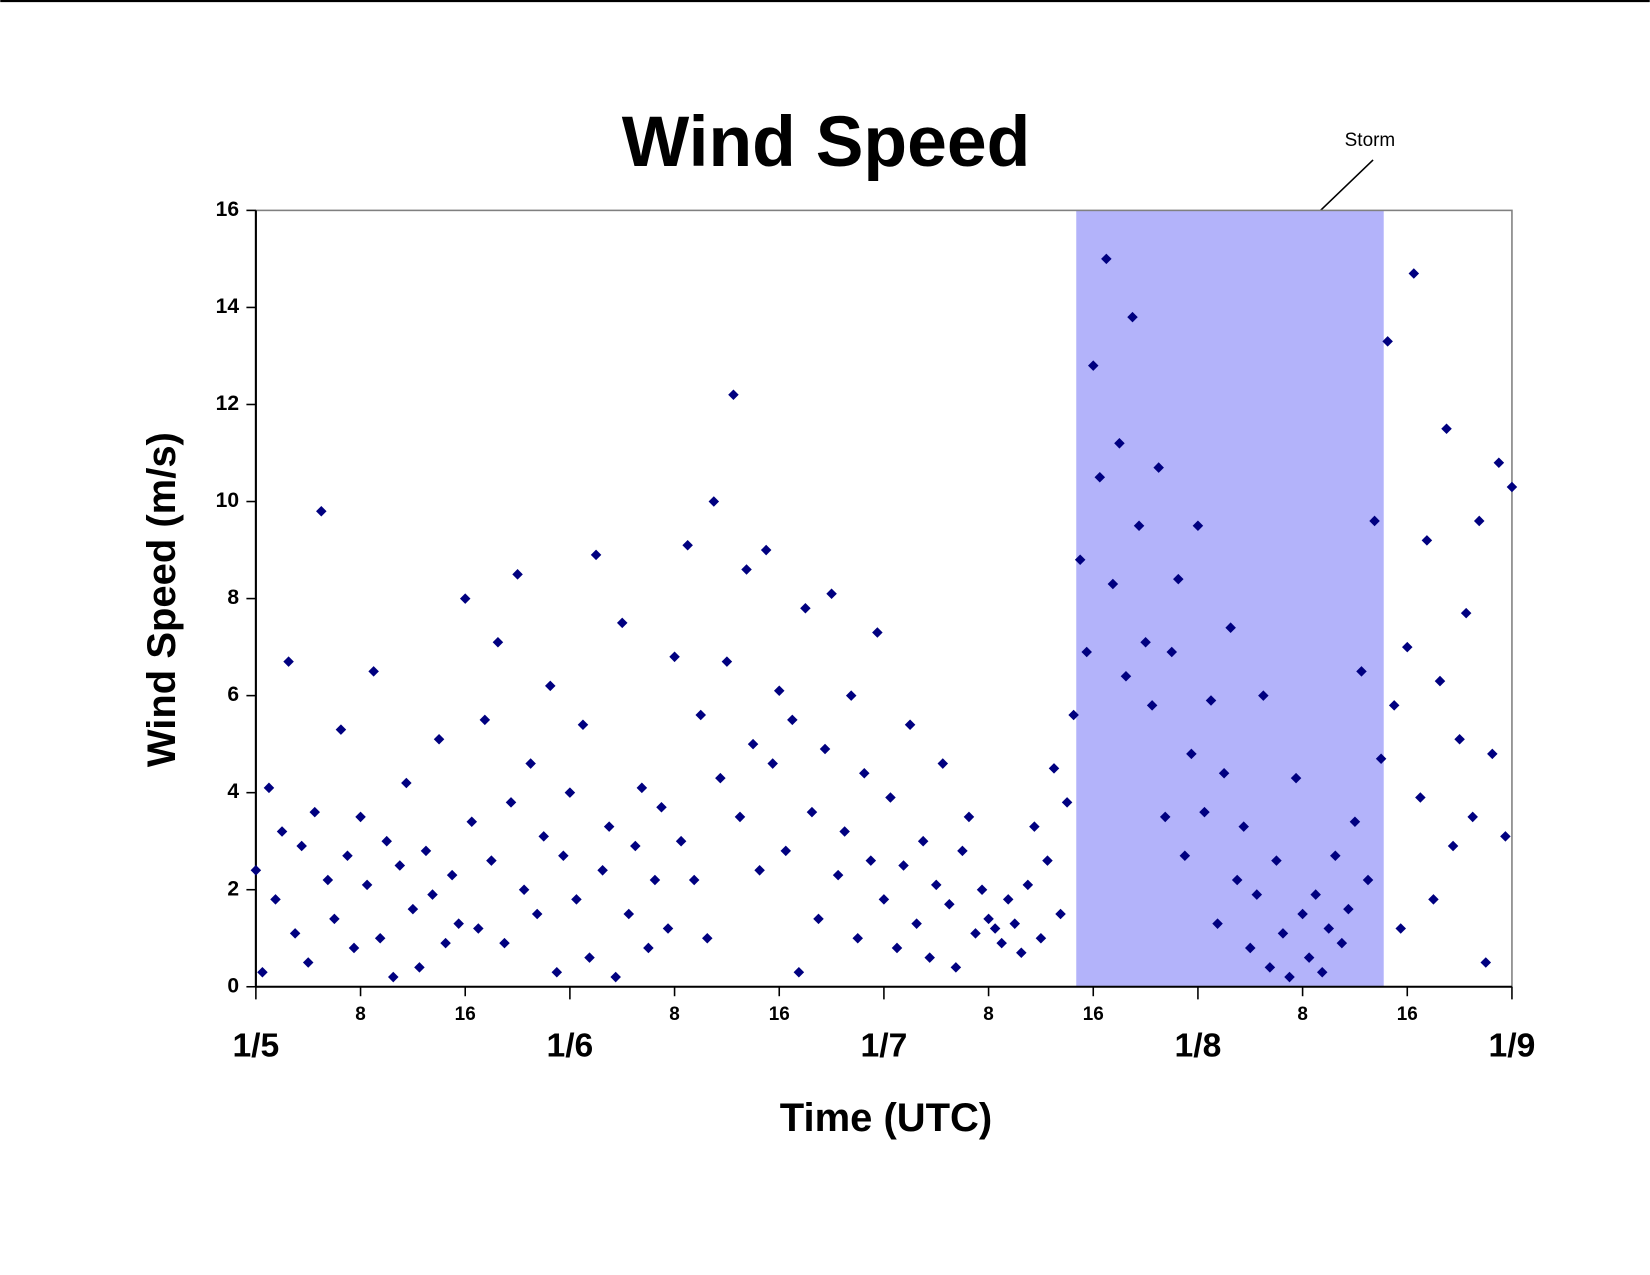  Describe the element at coordinates (227, 403) in the screenshot. I see `y-tick-label: 12` at that location.